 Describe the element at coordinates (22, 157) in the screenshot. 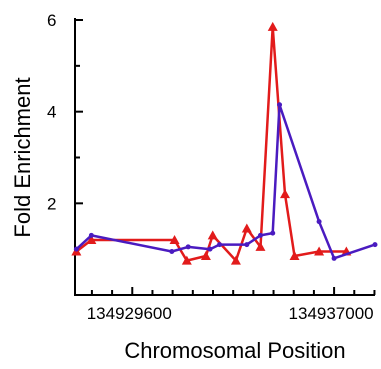

I see `y-axis-label: Fold Enrichment` at that location.